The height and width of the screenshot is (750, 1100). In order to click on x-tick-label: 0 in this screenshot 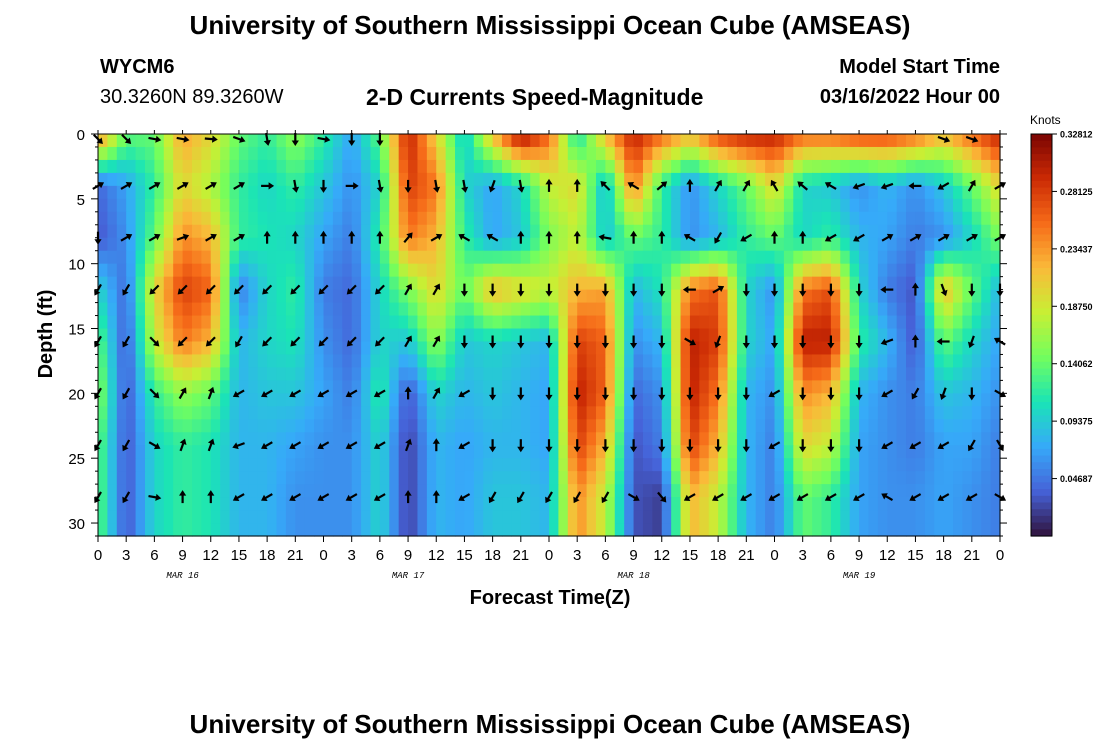, I will do `click(549, 555)`.